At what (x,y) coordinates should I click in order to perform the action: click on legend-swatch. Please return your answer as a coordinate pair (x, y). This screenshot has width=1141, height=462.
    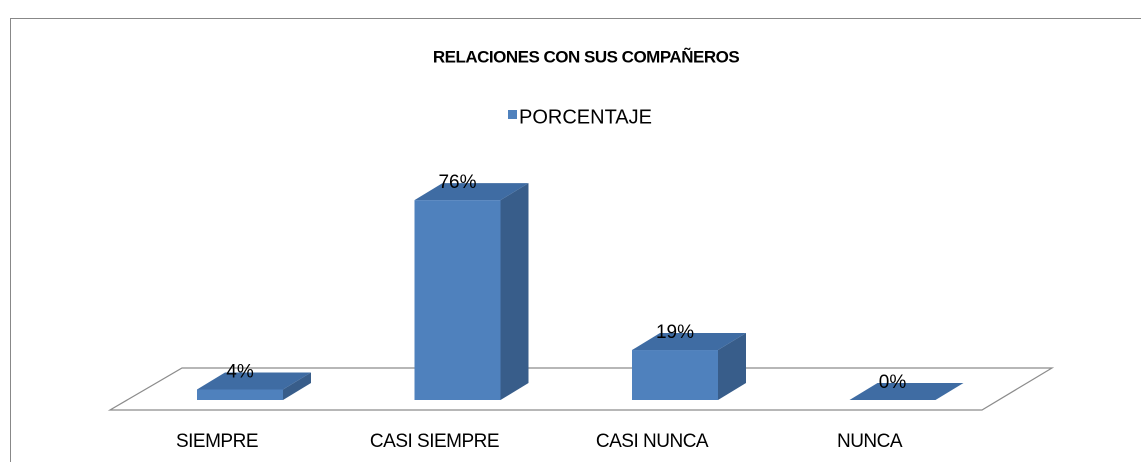
    Looking at the image, I should click on (512, 114).